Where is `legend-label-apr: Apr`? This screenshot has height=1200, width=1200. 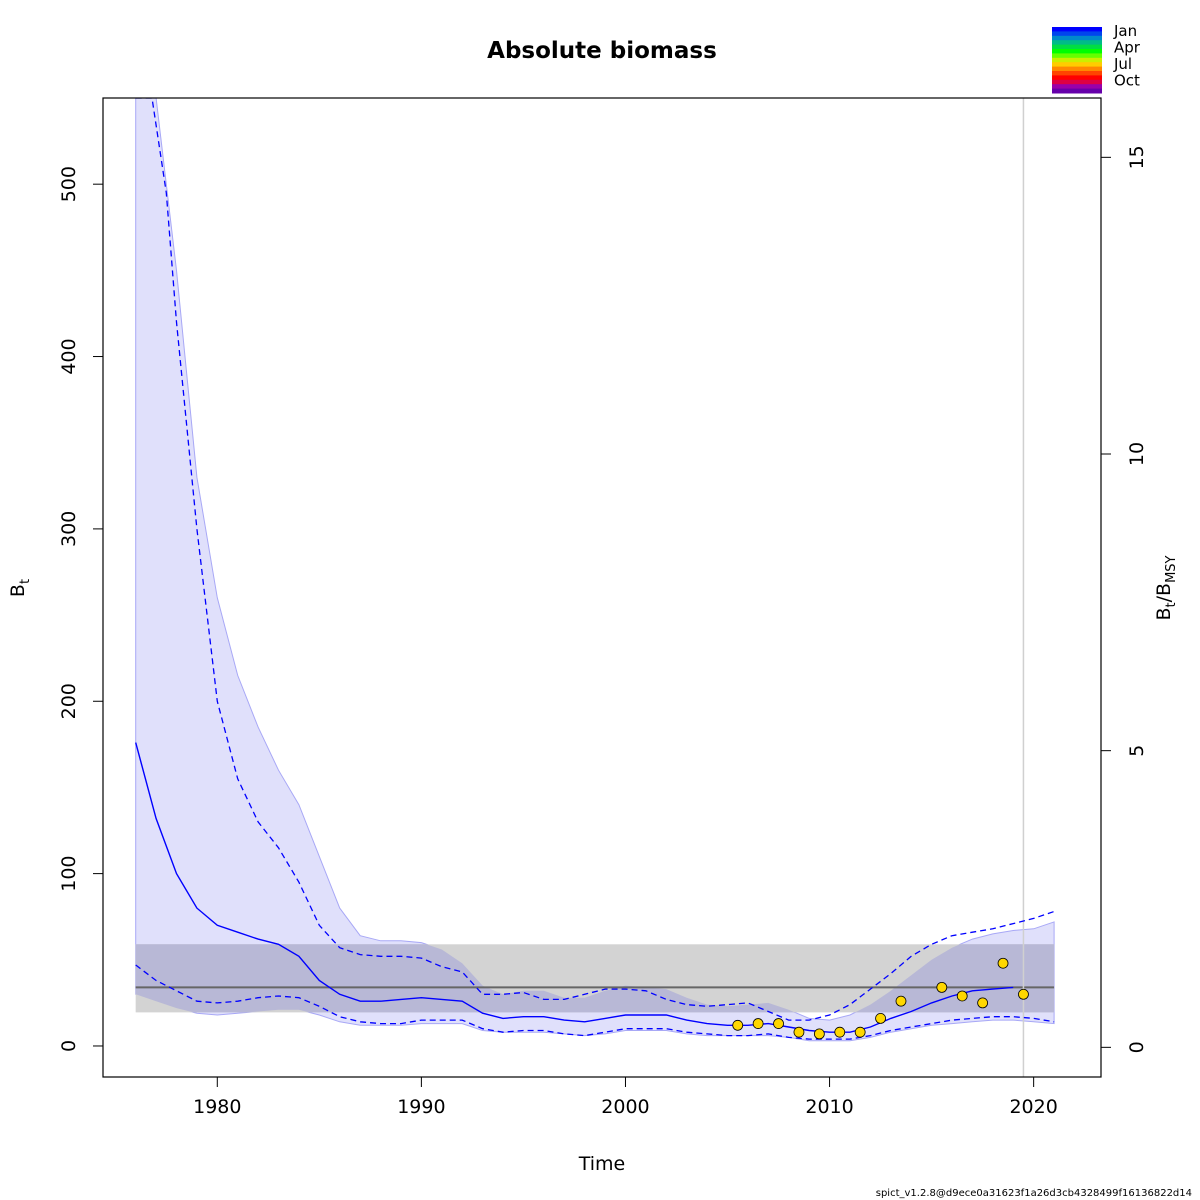
legend-label-apr: Apr is located at coordinates (1127, 48).